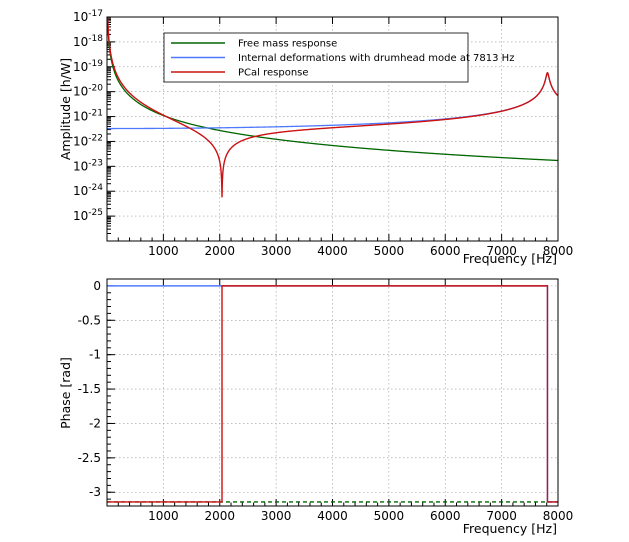 This screenshot has width=629, height=542. What do you see at coordinates (88, 165) in the screenshot?
I see `amplitude-y-tick-label: 10-23` at bounding box center [88, 165].